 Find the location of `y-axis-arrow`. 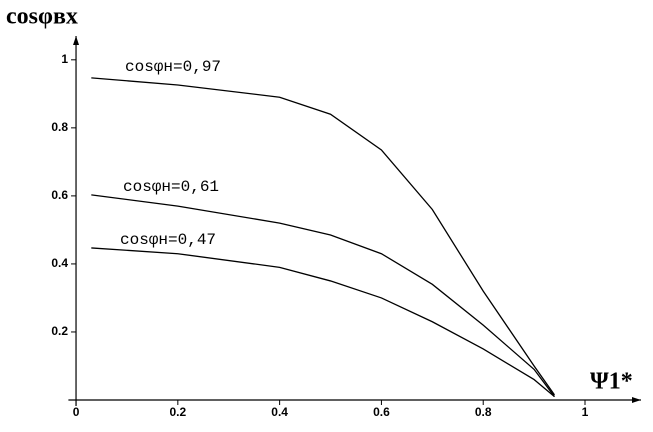

y-axis-arrow is located at coordinates (76, 40).